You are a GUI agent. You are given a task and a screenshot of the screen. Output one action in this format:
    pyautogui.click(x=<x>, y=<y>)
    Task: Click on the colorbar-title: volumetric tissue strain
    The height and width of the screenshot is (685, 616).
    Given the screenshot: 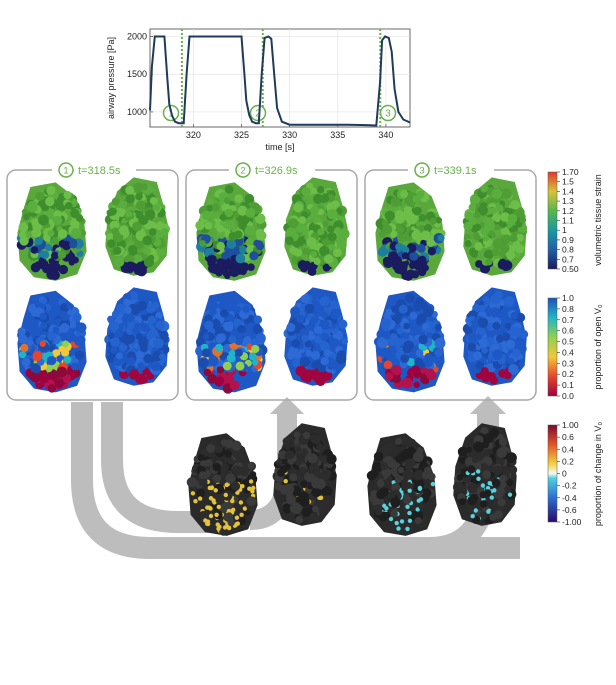 What is the action you would take?
    pyautogui.click(x=598, y=220)
    